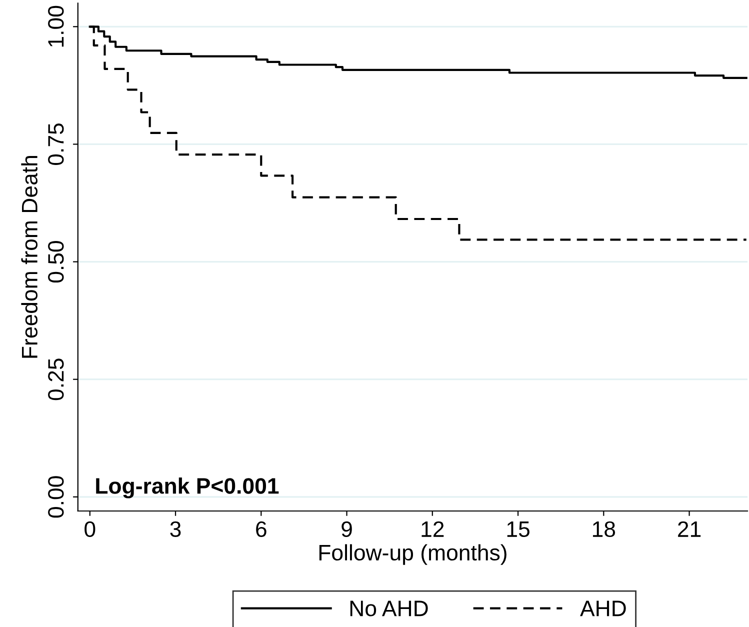  What do you see at coordinates (187, 487) in the screenshot?
I see `annotation: Log-rank P<0.001` at bounding box center [187, 487].